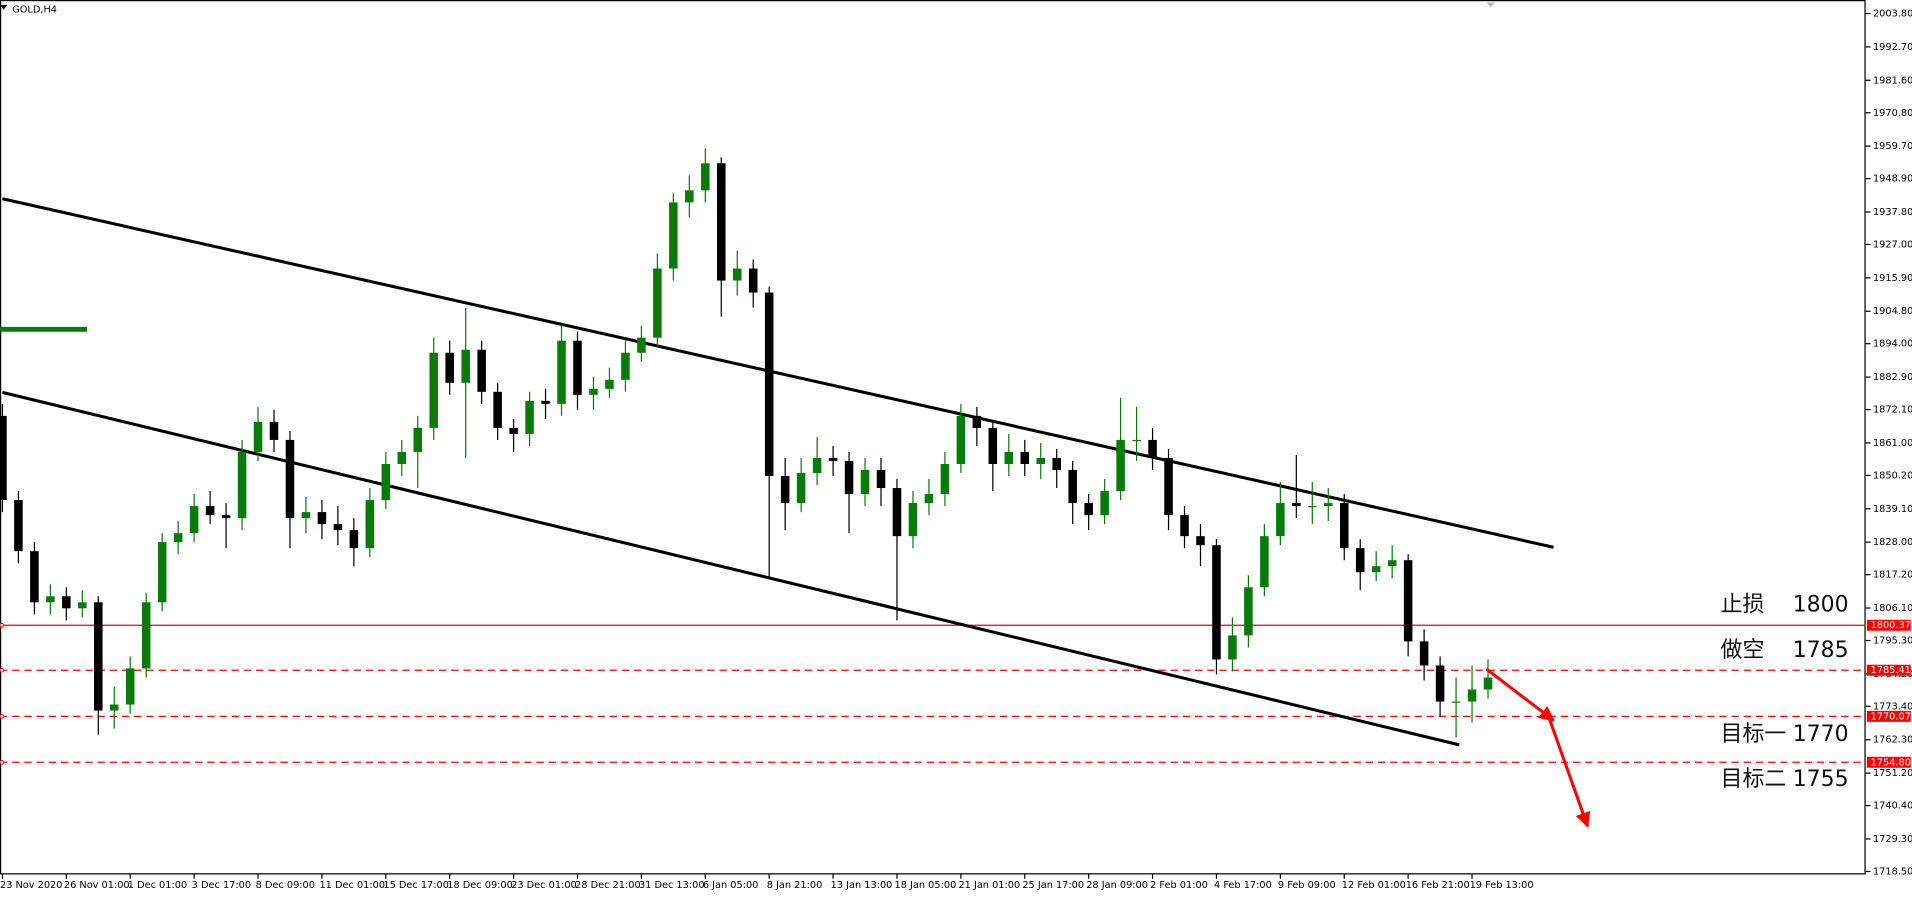 Image resolution: width=1912 pixels, height=897 pixels. I want to click on arrow, so click(1569, 772).